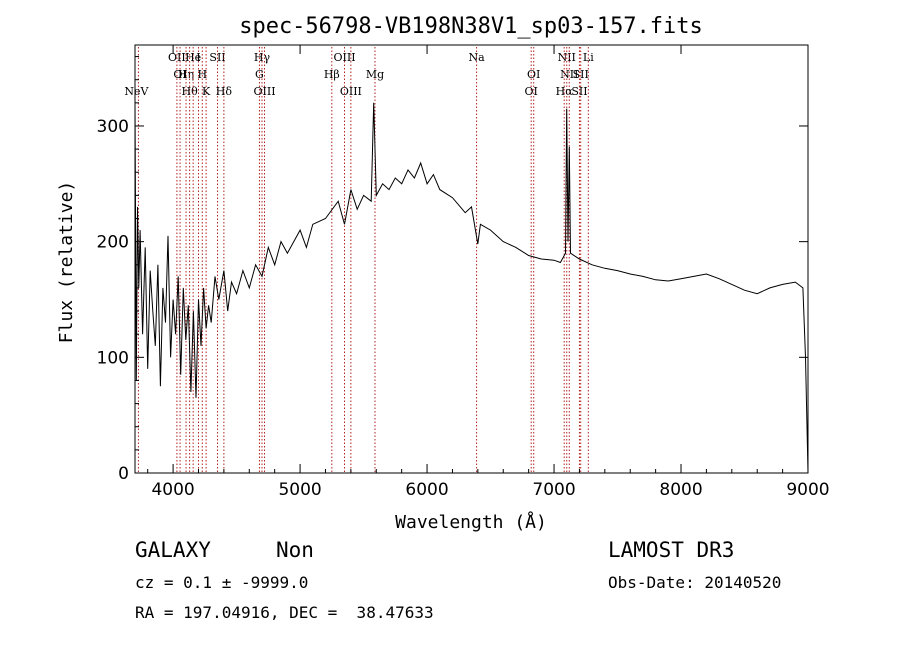 This screenshot has width=900, height=649. I want to click on marker-label-18: Na, so click(476, 57).